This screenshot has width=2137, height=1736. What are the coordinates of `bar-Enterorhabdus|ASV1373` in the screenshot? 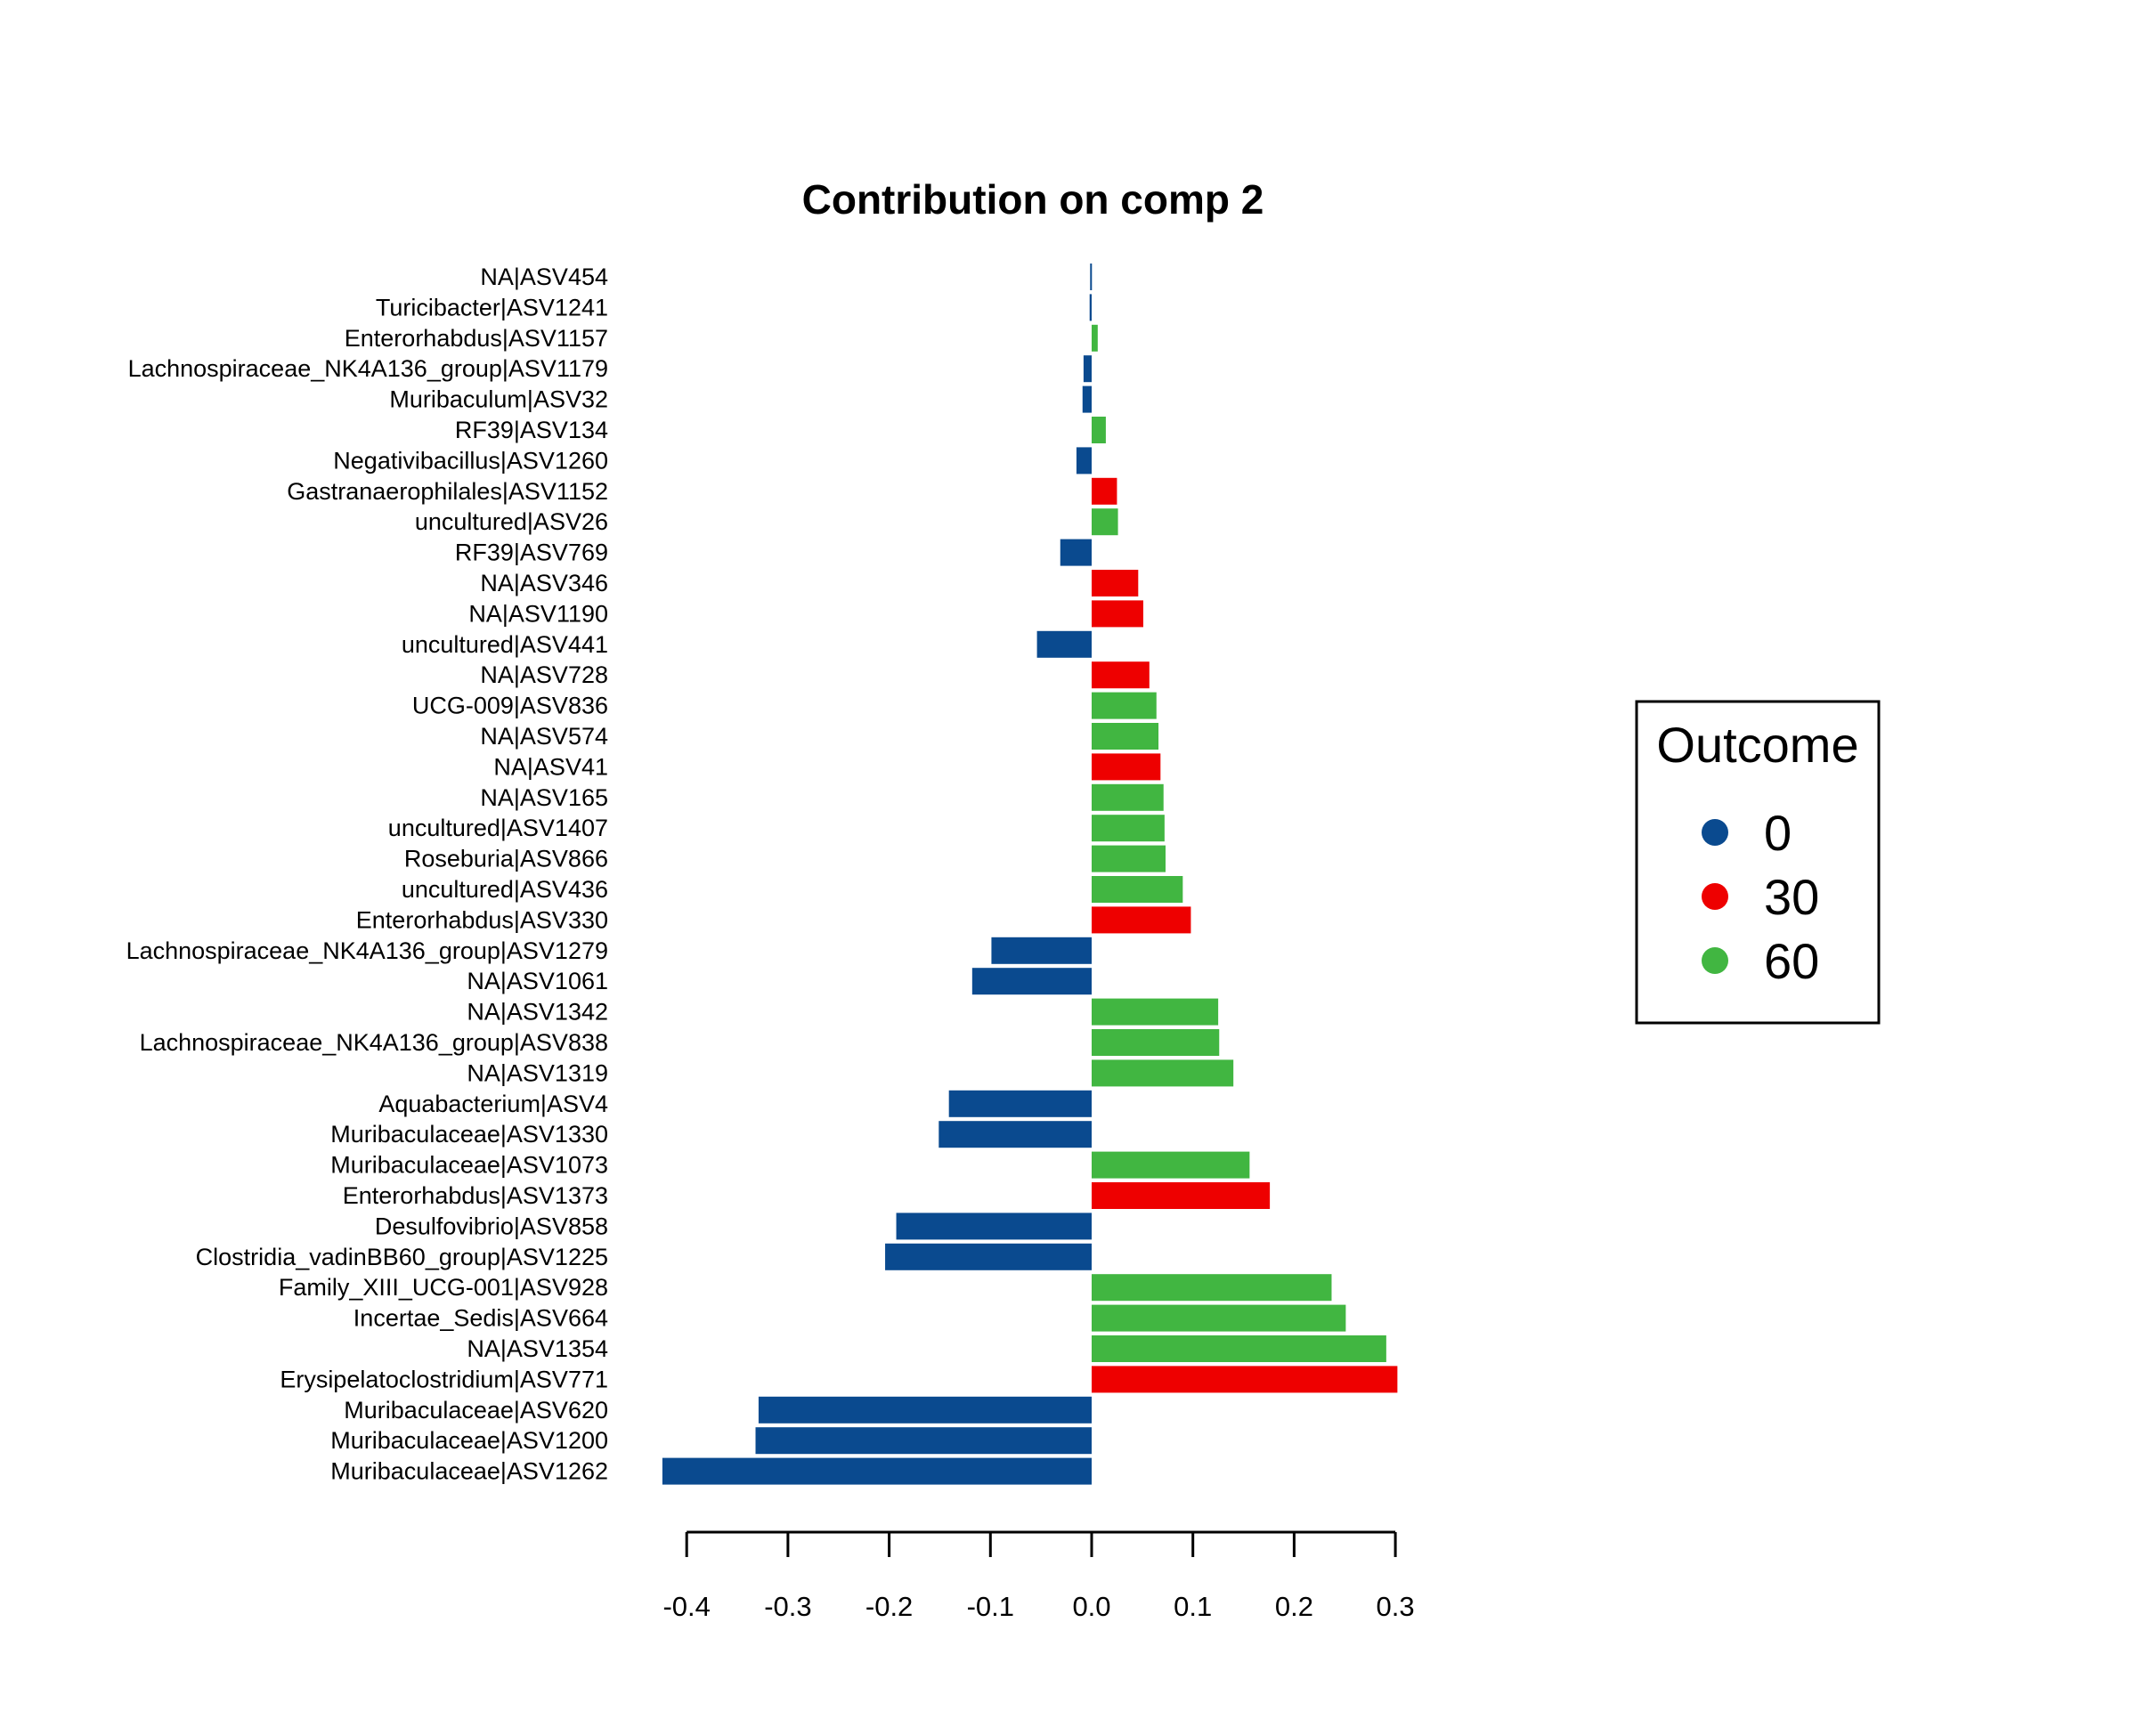 It's located at (1181, 1195).